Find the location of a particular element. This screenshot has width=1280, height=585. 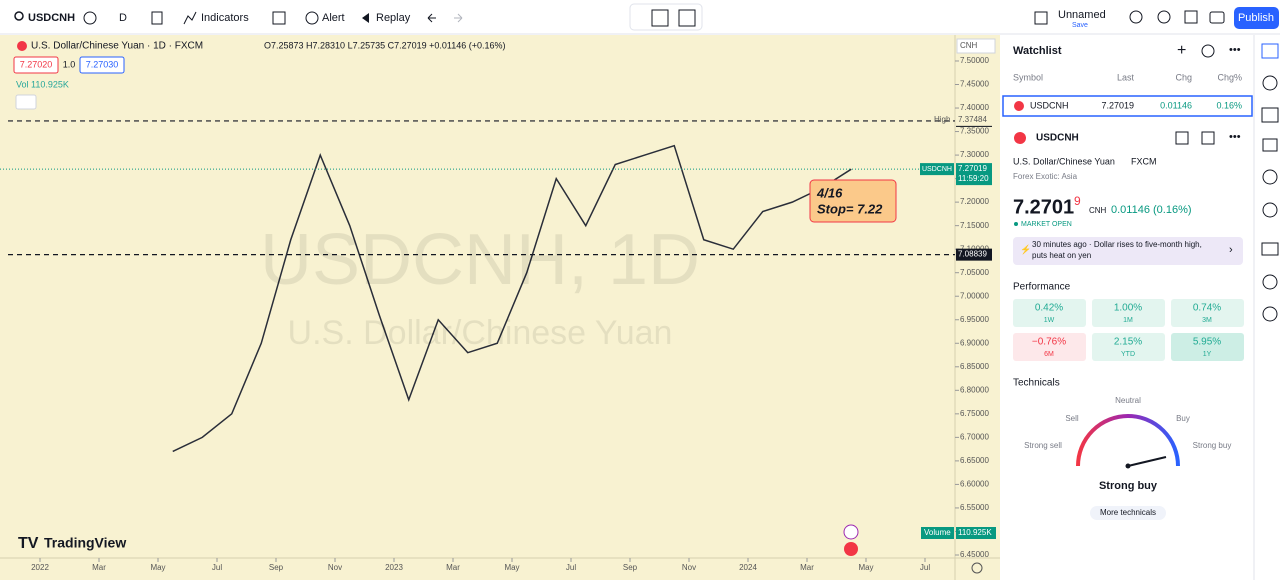

pattern-tool is located at coordinates (687, 18).